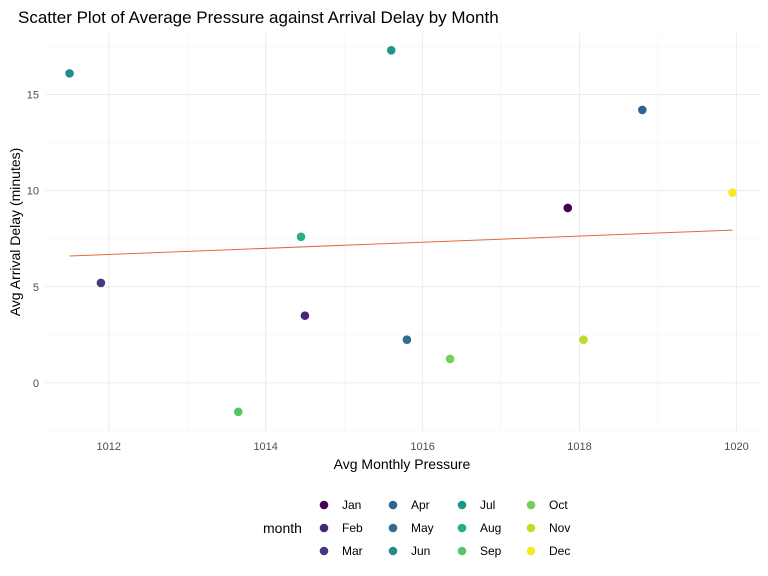  What do you see at coordinates (391, 50) in the screenshot?
I see `data-point-jul` at bounding box center [391, 50].